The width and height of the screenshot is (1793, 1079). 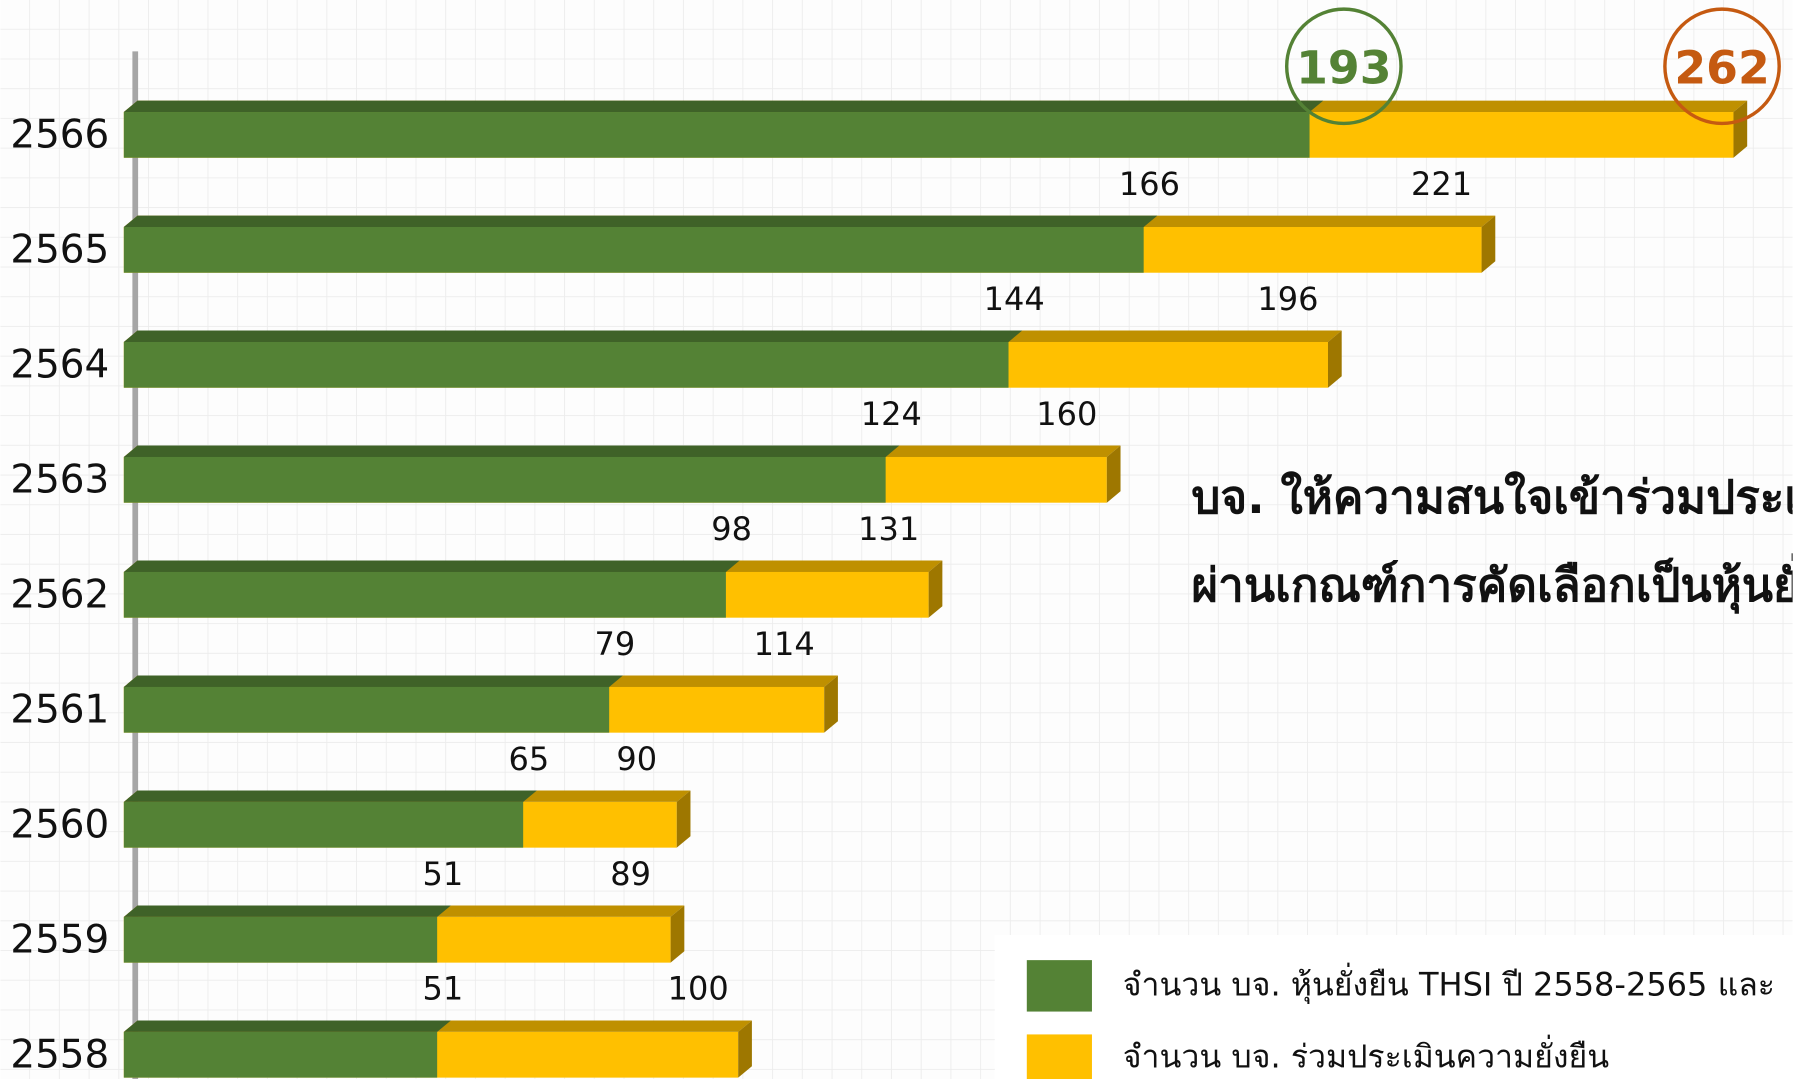 I want to click on y-tick-label: 2566, so click(x=59, y=135).